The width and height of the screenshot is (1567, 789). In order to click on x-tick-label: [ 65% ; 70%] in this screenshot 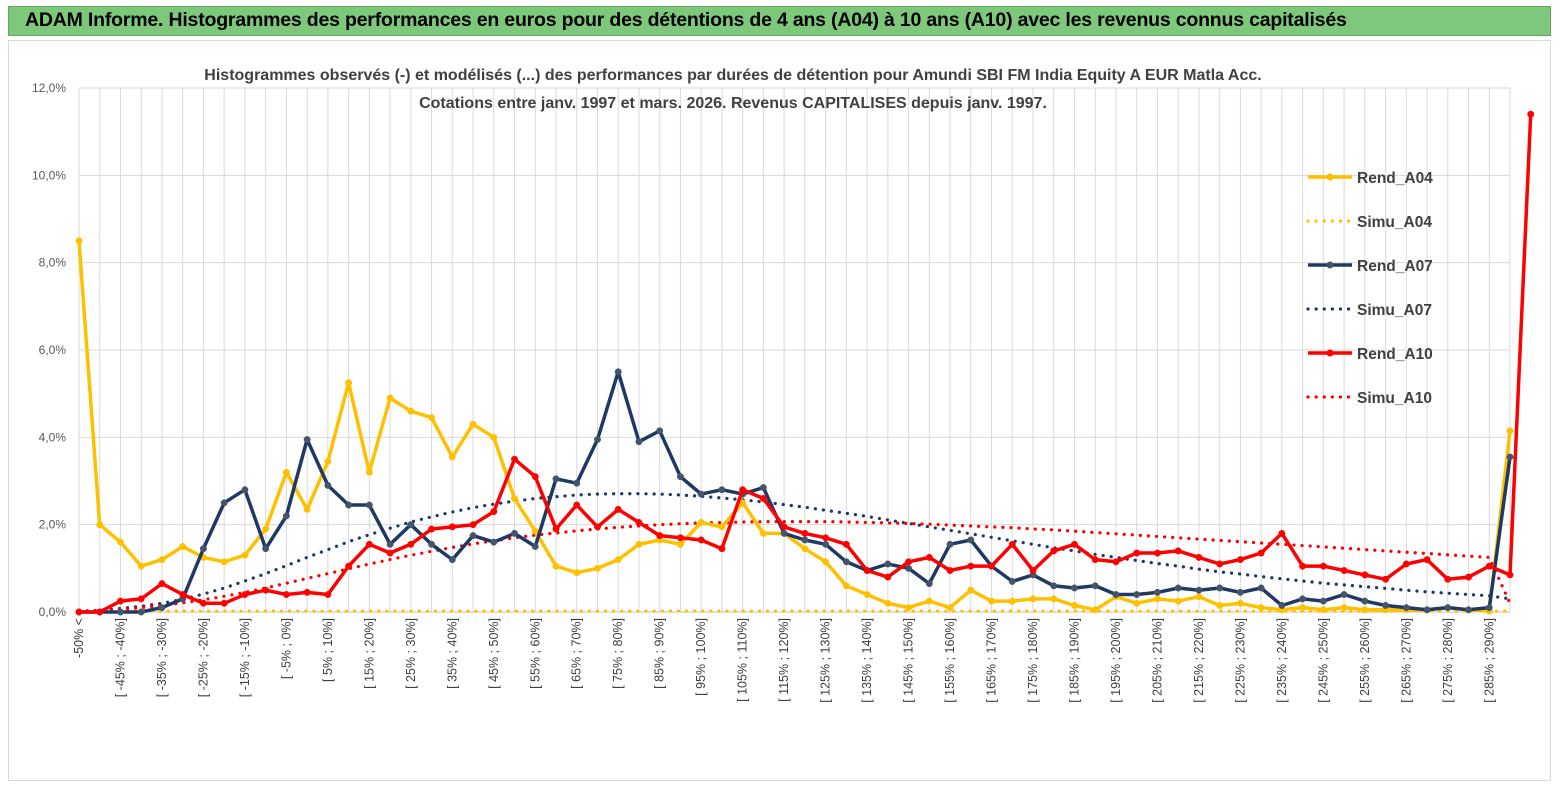, I will do `click(577, 653)`.